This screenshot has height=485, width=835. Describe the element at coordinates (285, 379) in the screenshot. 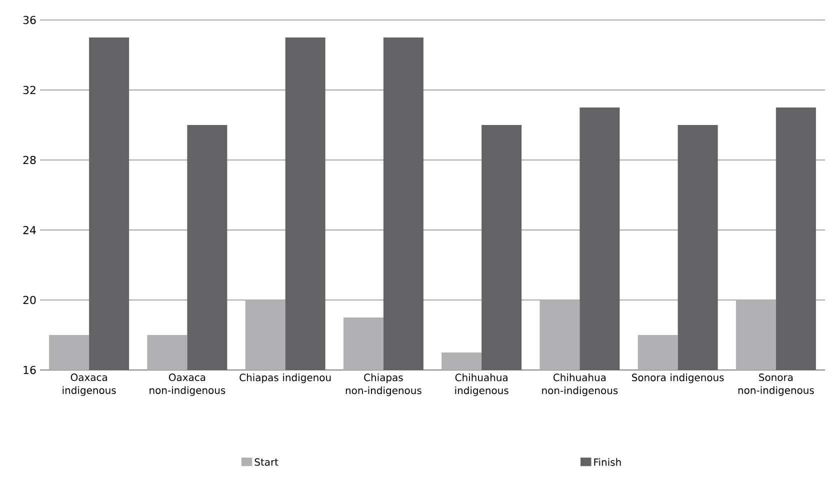

I see `x-tick-label: Chiapas indigenou` at that location.